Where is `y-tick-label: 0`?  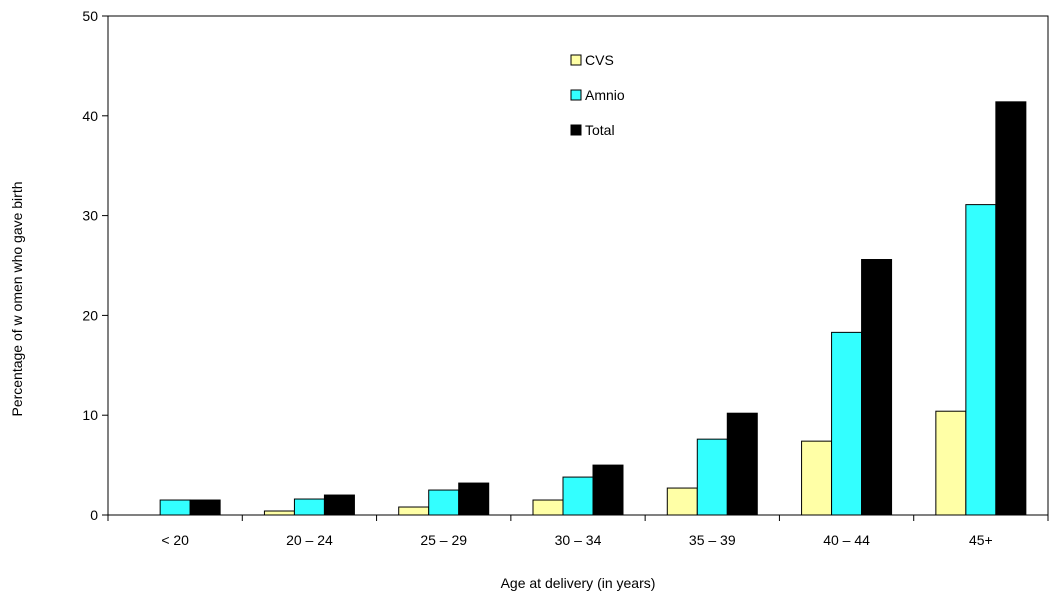
y-tick-label: 0 is located at coordinates (94, 515).